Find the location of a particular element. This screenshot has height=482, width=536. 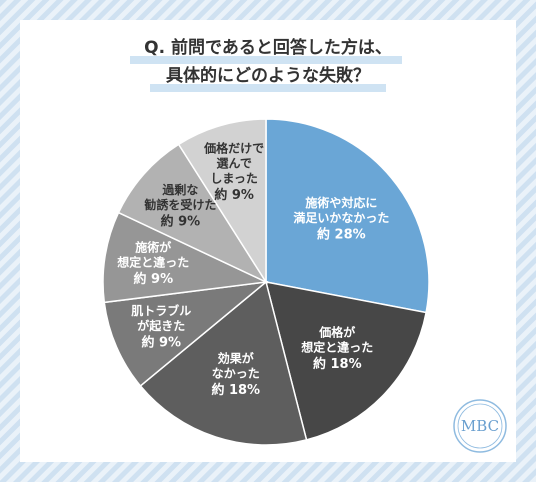

slice-label: 過剰な勧誘を受けた is located at coordinates (180, 197).